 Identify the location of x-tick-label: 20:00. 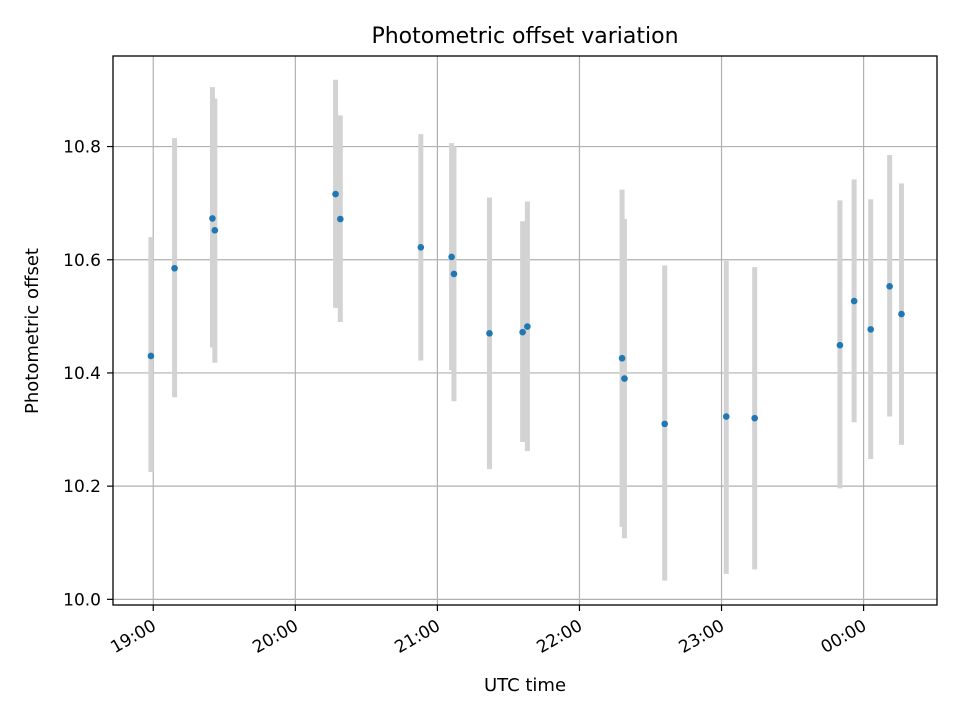
(275, 637).